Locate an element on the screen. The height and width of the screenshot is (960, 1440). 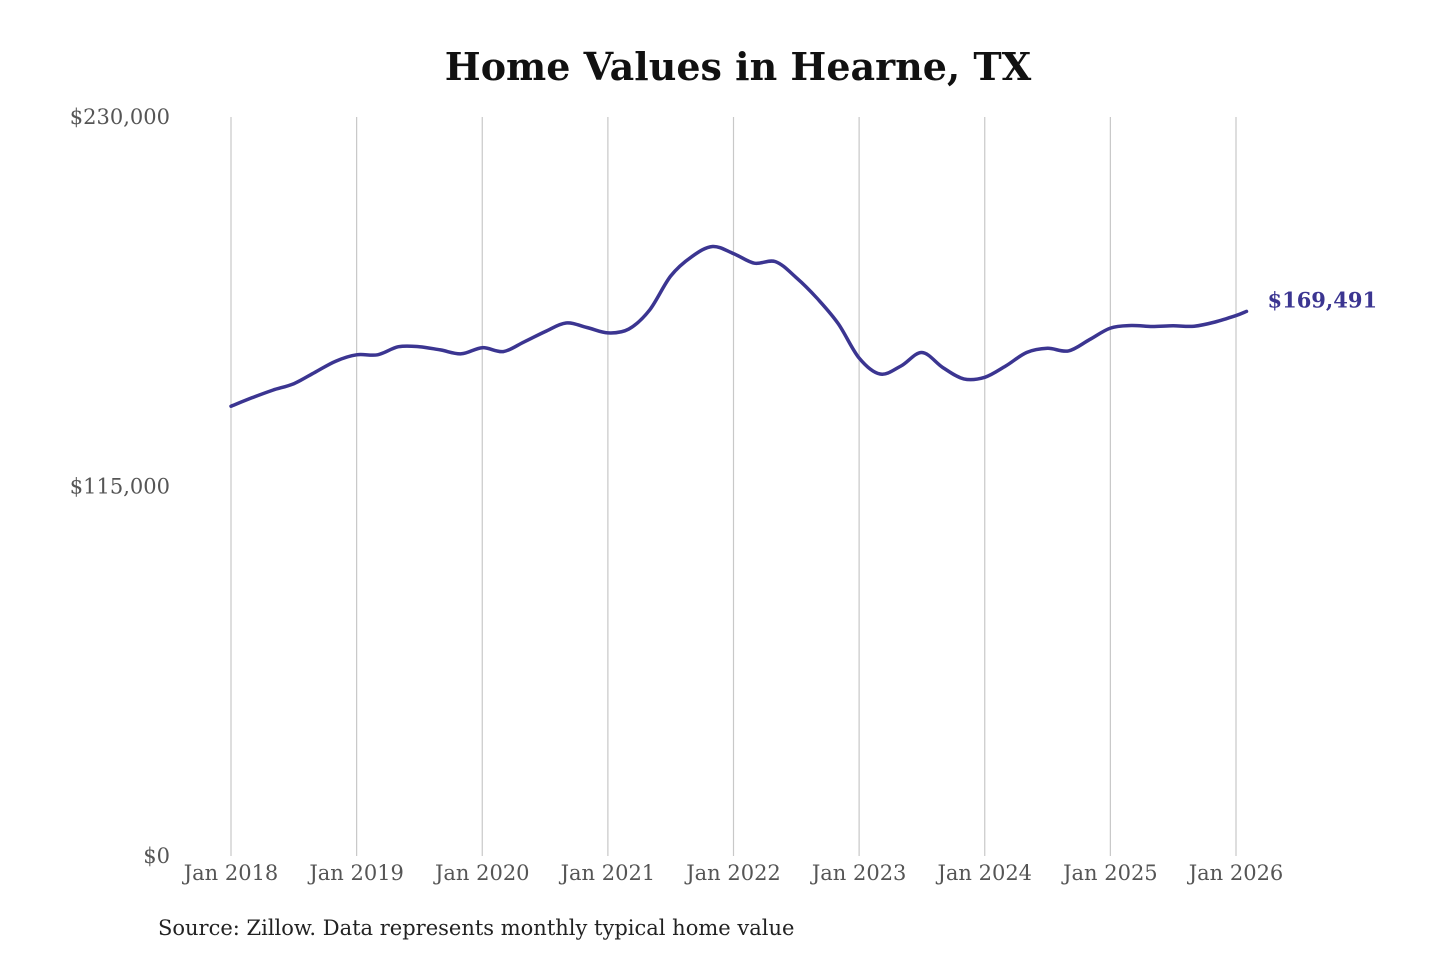
x-tick-label-4: Jan 2022 is located at coordinates (732, 873).